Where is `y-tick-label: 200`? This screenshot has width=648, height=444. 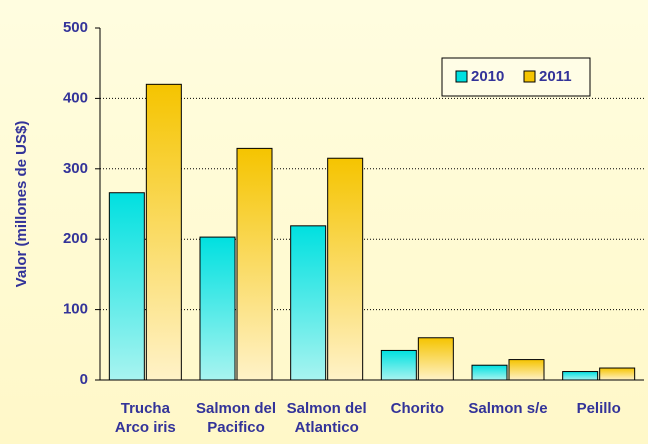 y-tick-label: 200 is located at coordinates (75, 238).